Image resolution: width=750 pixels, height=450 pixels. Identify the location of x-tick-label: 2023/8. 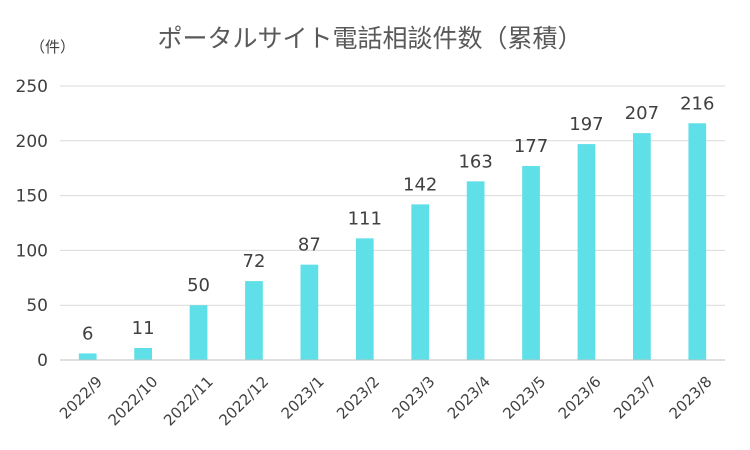
(691, 398).